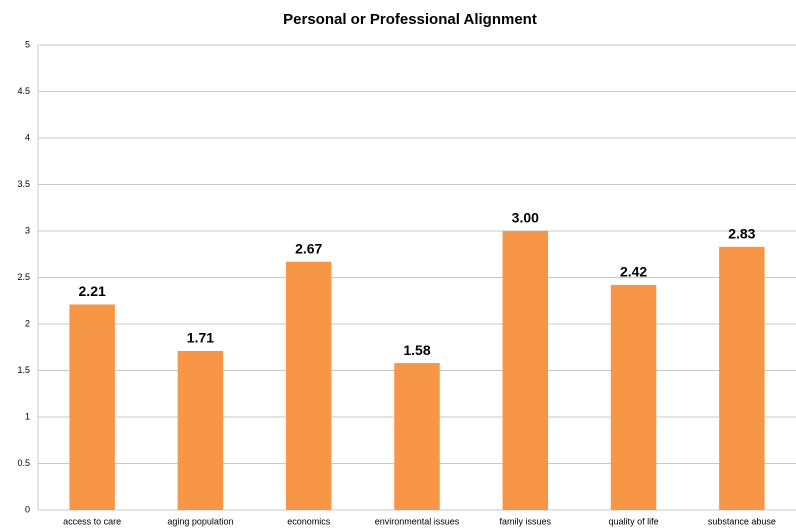  I want to click on value-label: 2.83, so click(741, 234).